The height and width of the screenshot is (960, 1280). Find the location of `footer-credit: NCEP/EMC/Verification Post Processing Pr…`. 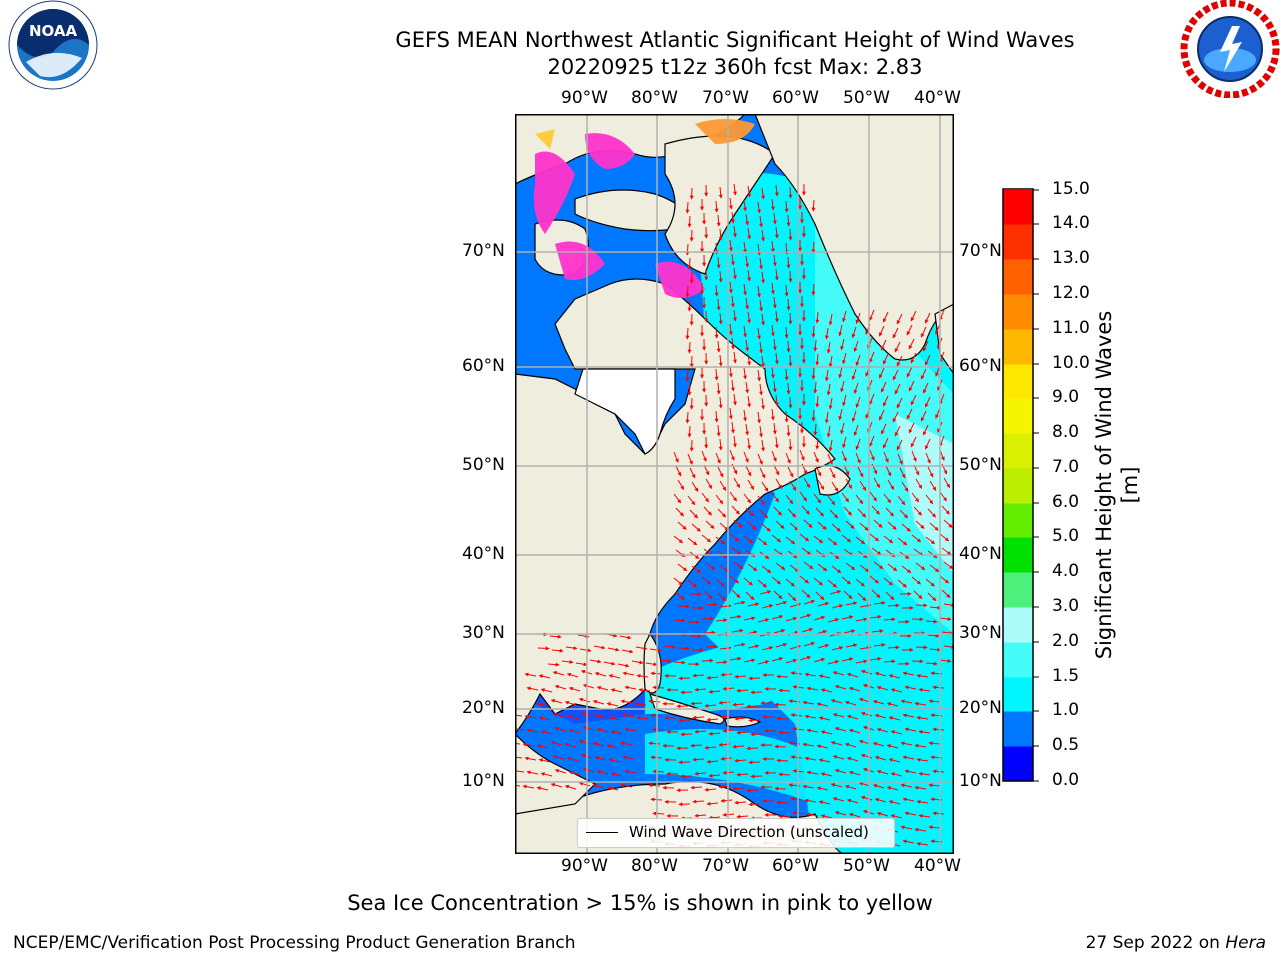

footer-credit: NCEP/EMC/Verification Post Processing Pr… is located at coordinates (294, 943).